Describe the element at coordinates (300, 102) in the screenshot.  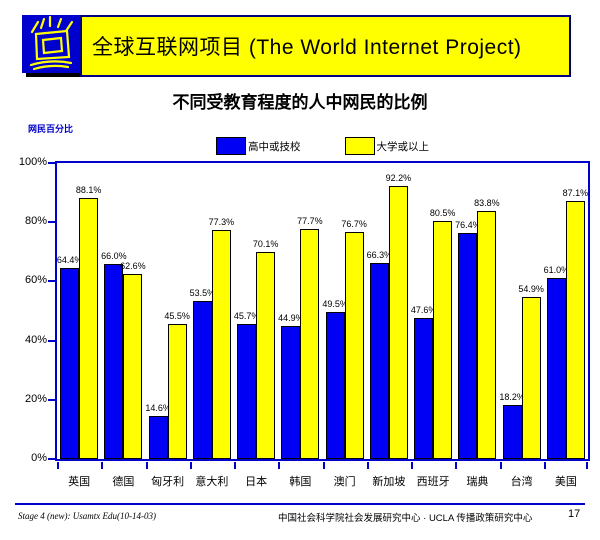
I see `page-title: 不同受教育程度的人中网民的比例` at that location.